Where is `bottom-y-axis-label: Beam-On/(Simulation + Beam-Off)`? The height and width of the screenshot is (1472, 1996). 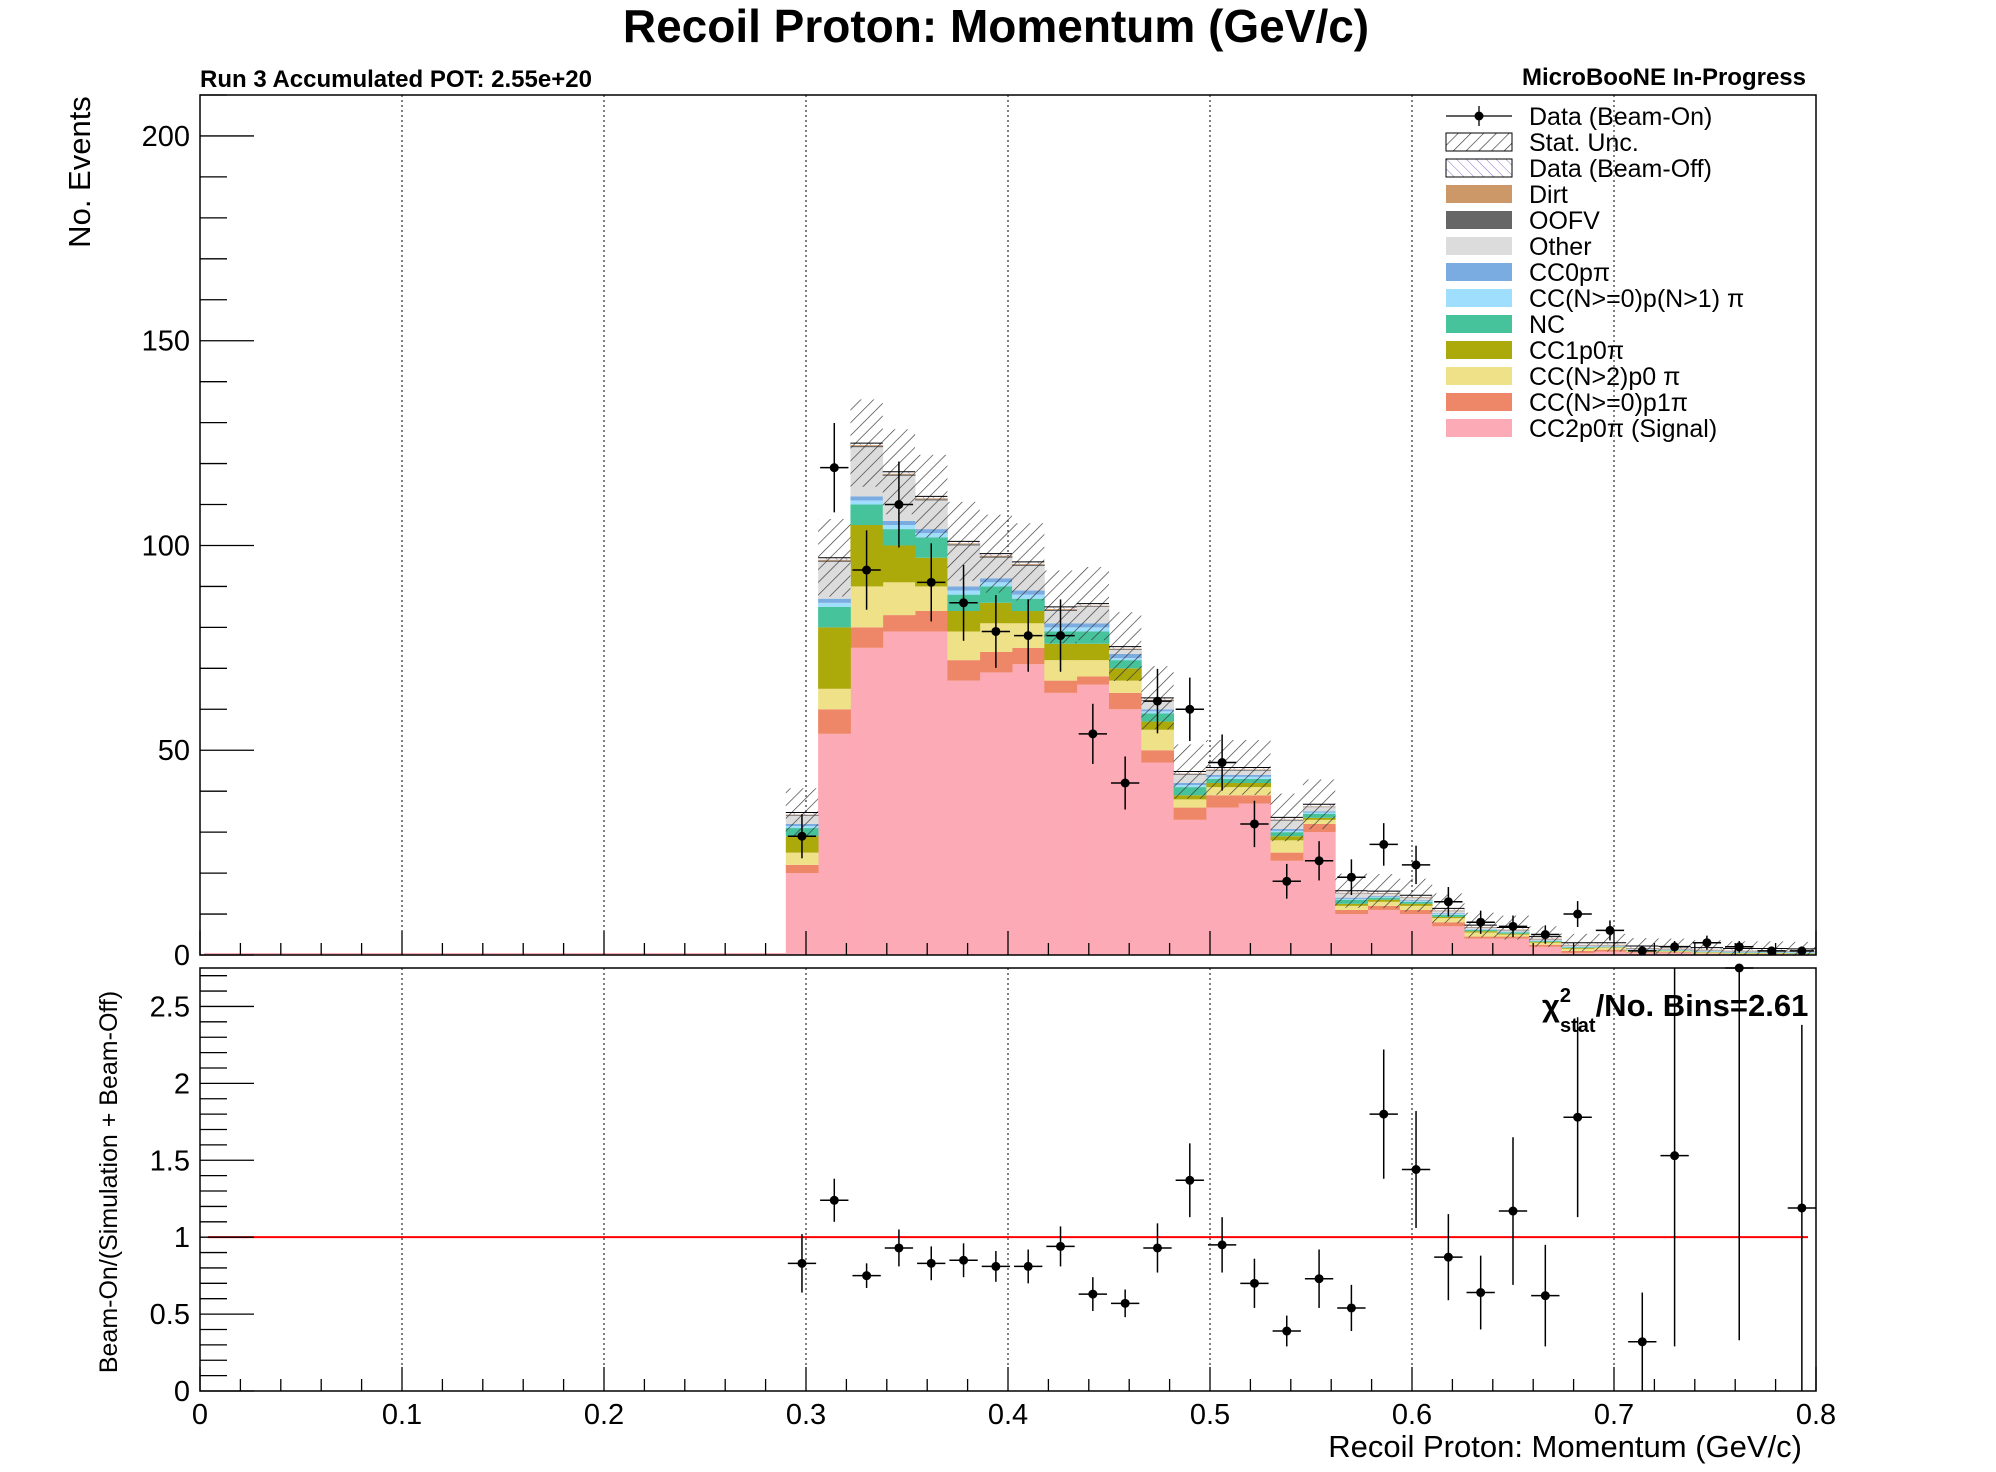 bottom-y-axis-label: Beam-On/(Simulation + Beam-Off) is located at coordinates (109, 1182).